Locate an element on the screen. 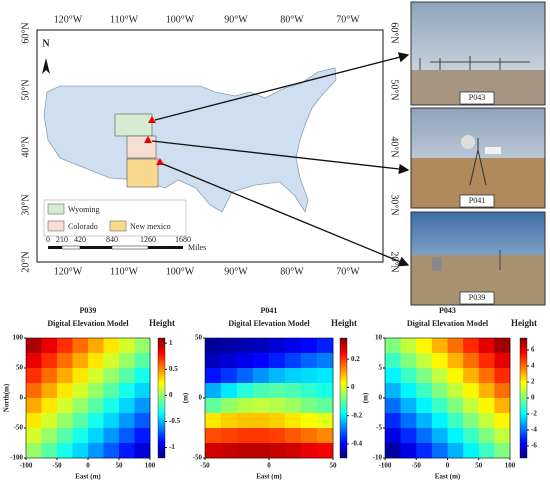 The height and width of the screenshot is (485, 550). photo-p041 is located at coordinates (478, 158).